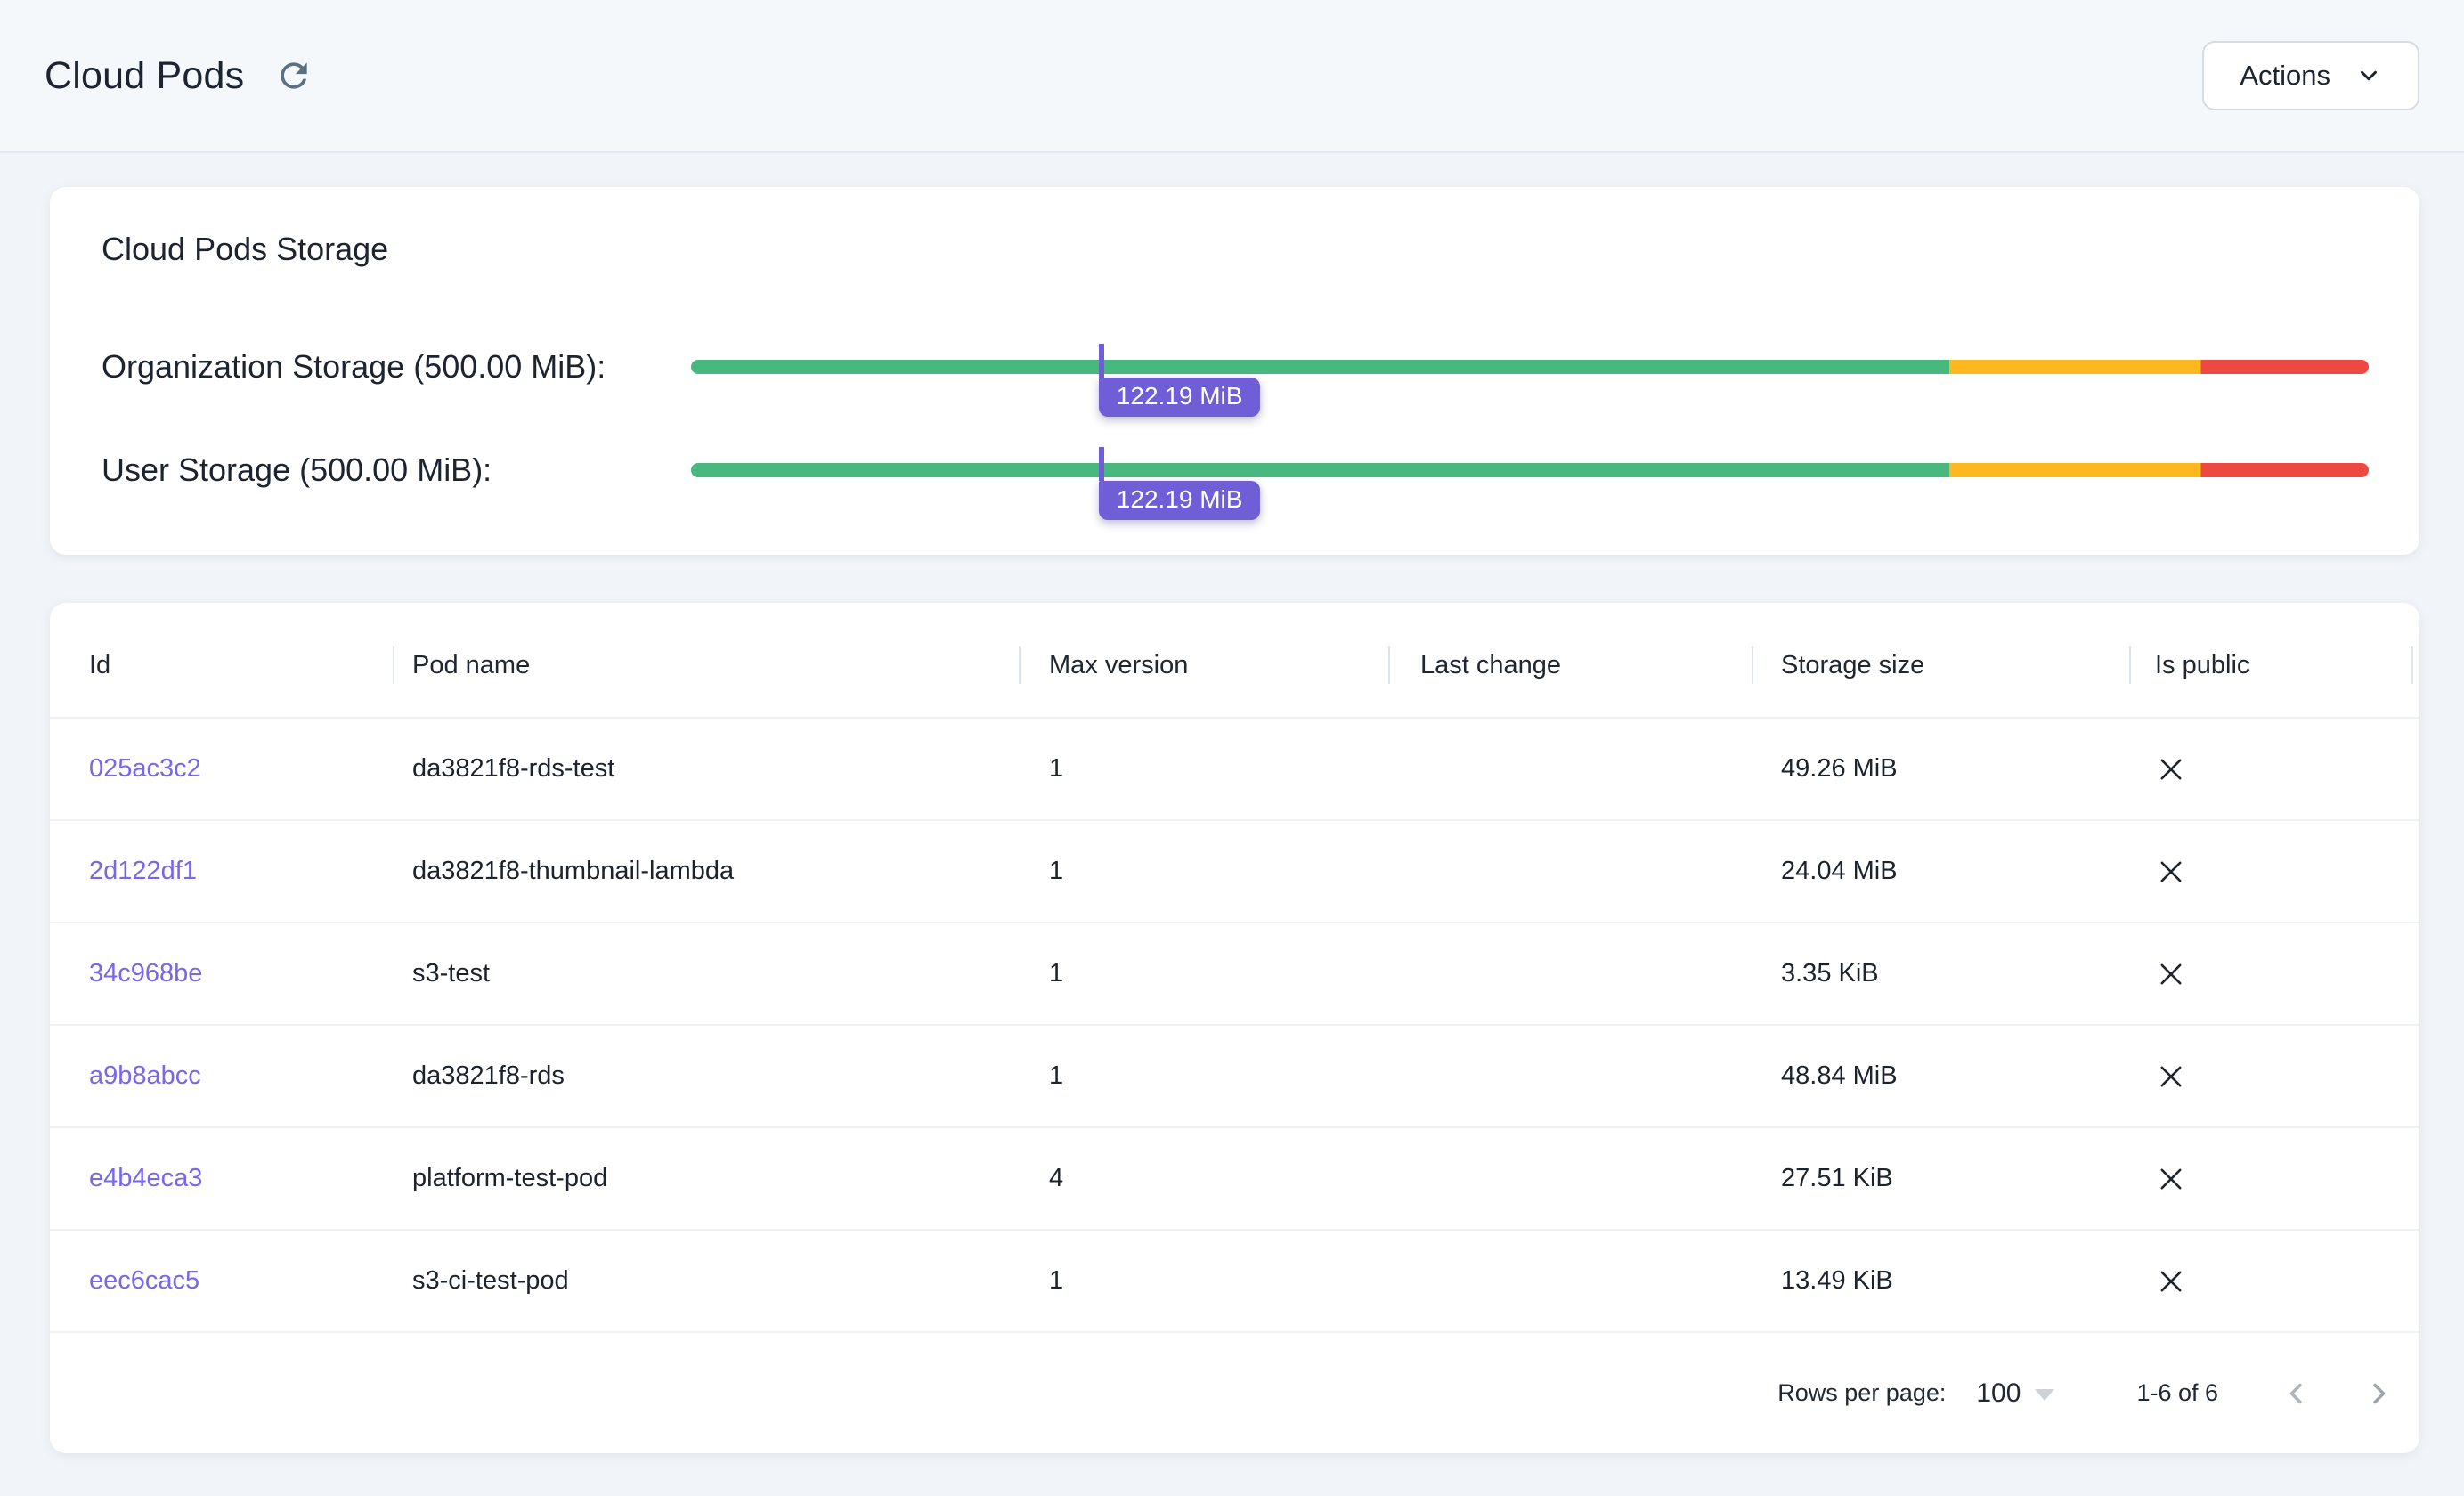  What do you see at coordinates (2275, 665) in the screenshot?
I see `column-header-is-public: Is public` at bounding box center [2275, 665].